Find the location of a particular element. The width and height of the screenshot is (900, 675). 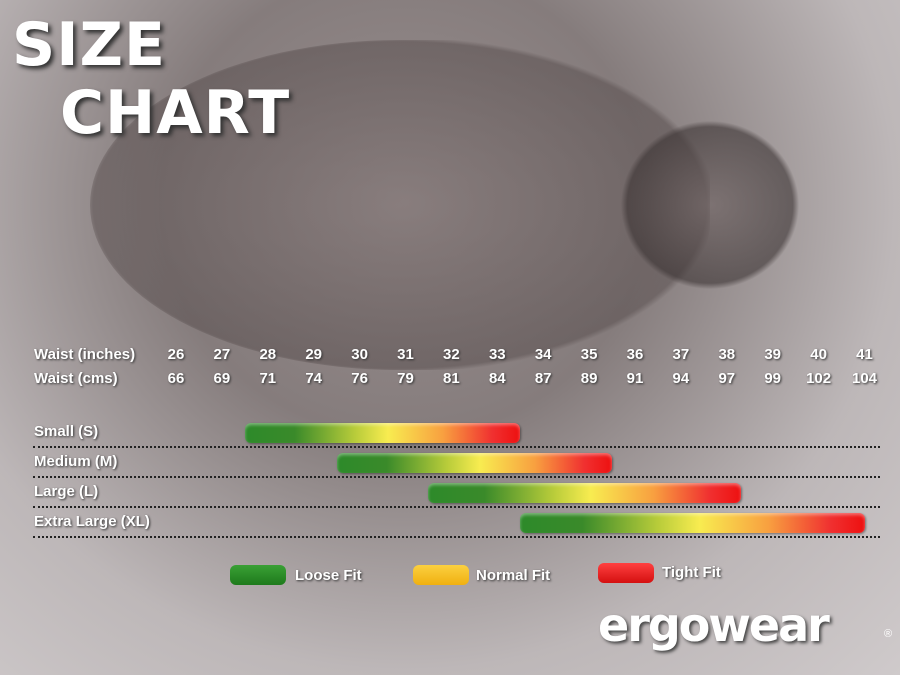

waist-inches-tick: 31 is located at coordinates (405, 354).